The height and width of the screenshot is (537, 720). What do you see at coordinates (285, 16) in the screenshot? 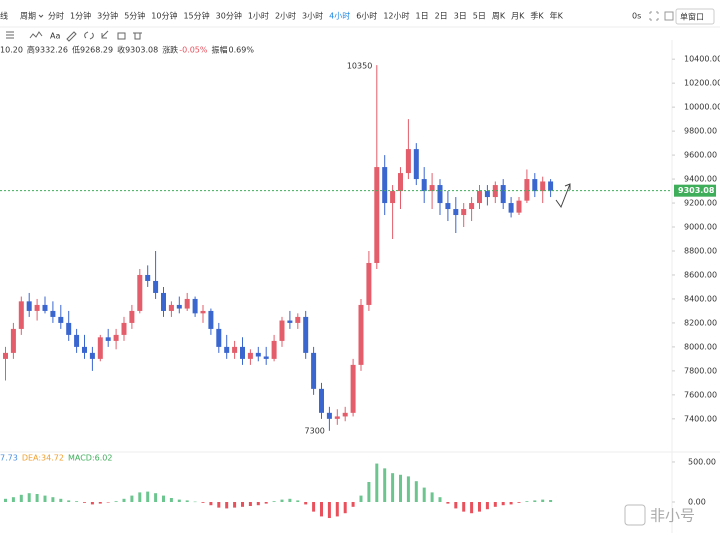
I see `interval-option: 2小时` at bounding box center [285, 16].